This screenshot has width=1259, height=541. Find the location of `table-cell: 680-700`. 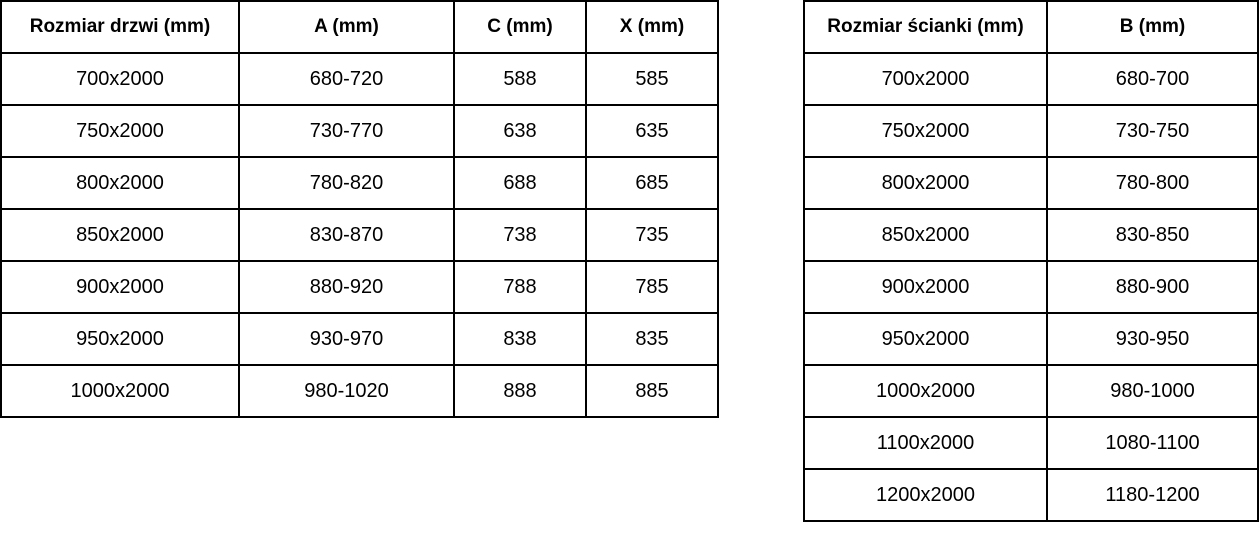

table-cell: 680-700 is located at coordinates (1152, 79).